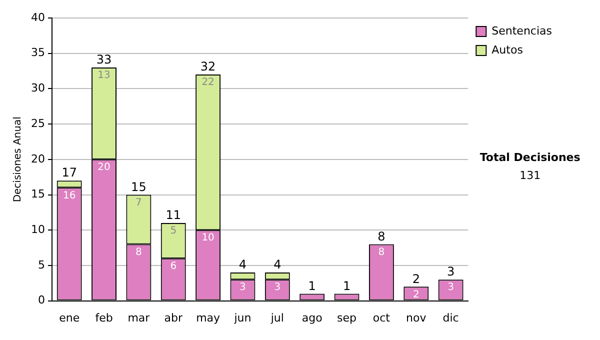  Describe the element at coordinates (312, 317) in the screenshot. I see `x-tick-label: ago` at that location.